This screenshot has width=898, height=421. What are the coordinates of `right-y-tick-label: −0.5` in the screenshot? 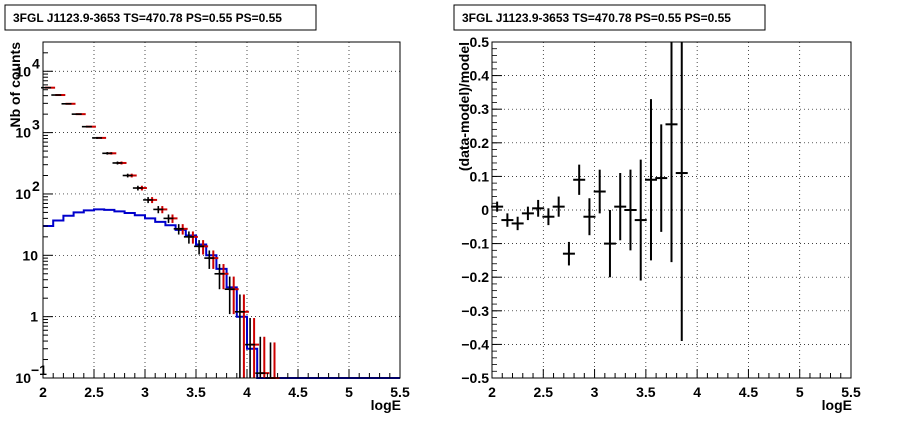 It's located at (475, 378).